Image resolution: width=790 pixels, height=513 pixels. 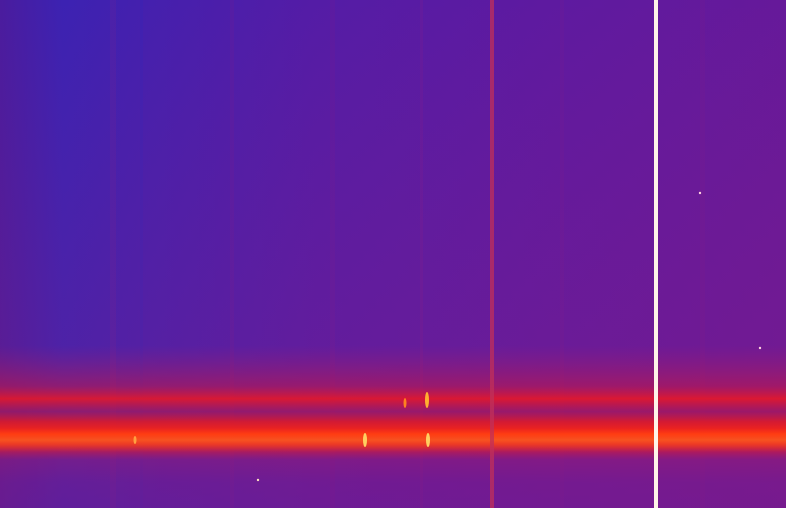 What do you see at coordinates (656, 254) in the screenshot?
I see `white-line` at bounding box center [656, 254].